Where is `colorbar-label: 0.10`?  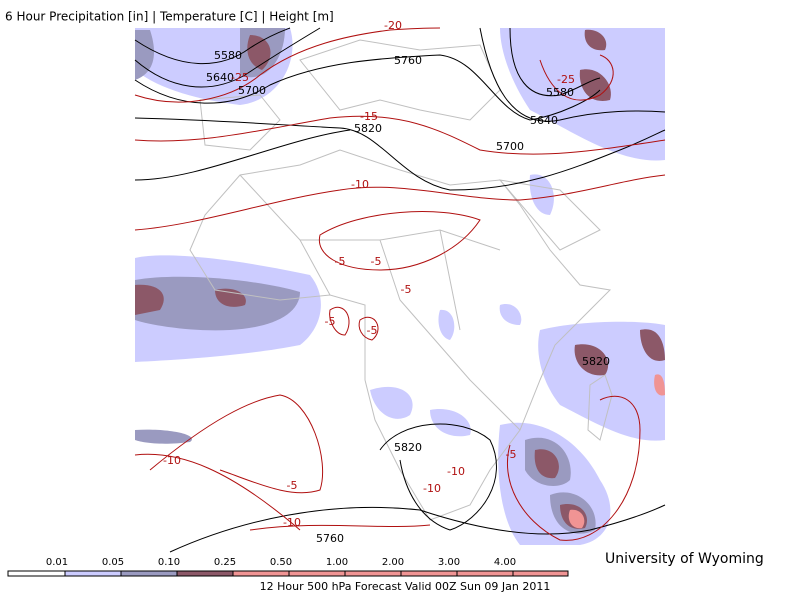
colorbar-label: 0.10 is located at coordinates (169, 562).